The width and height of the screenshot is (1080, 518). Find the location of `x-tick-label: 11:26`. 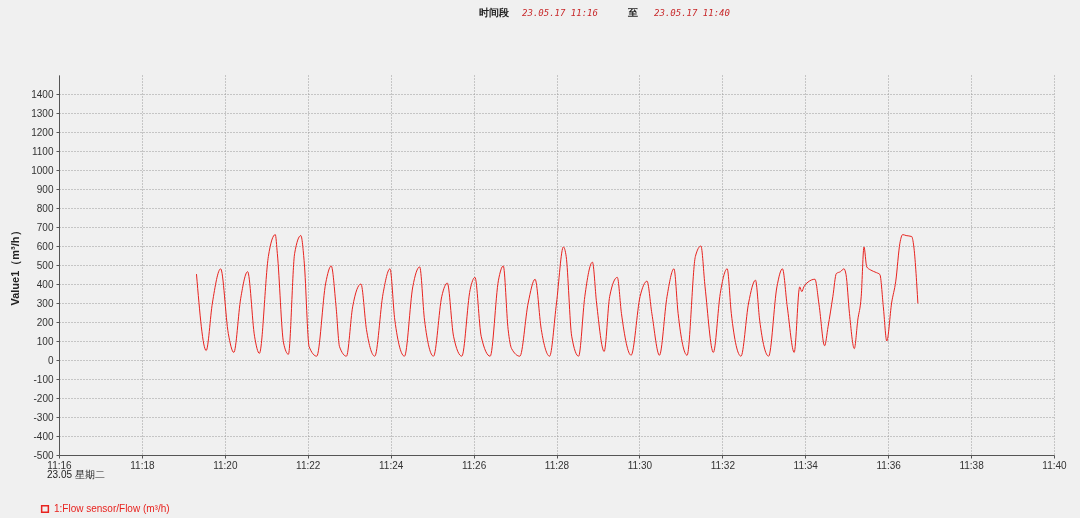

x-tick-label: 11:26 is located at coordinates (474, 465).